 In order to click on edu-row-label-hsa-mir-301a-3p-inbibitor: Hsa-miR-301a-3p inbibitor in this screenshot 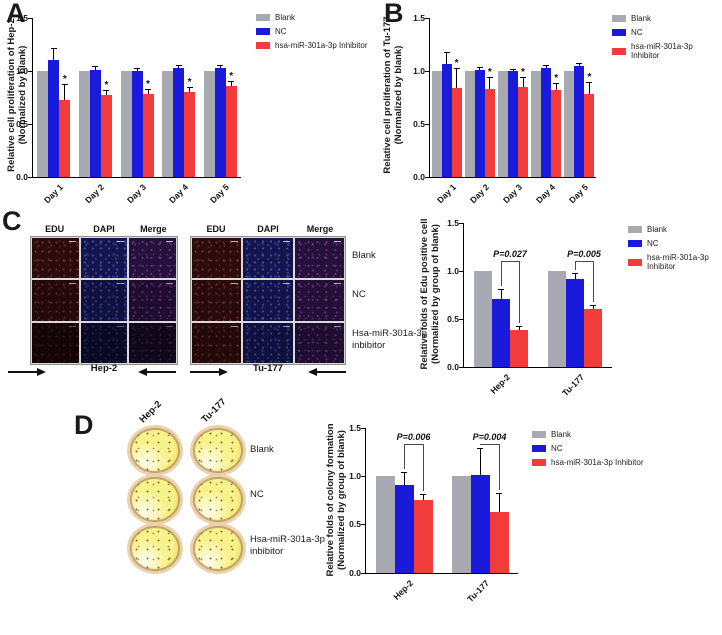, I will do `click(389, 339)`.